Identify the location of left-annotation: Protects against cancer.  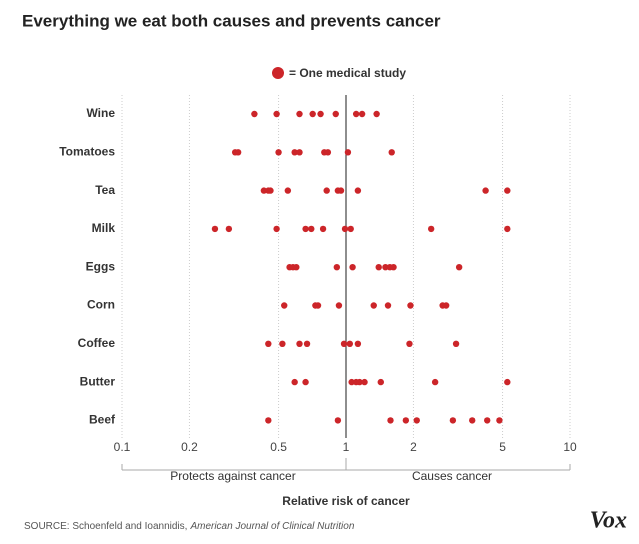
(232, 476).